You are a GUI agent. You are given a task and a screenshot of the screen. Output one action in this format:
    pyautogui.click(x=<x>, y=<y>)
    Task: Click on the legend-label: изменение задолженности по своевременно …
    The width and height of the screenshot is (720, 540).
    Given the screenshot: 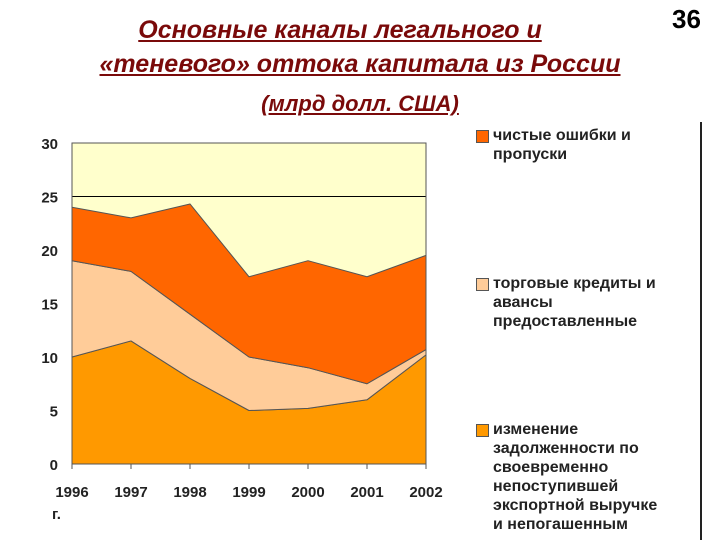 What is the action you would take?
    pyautogui.click(x=575, y=477)
    